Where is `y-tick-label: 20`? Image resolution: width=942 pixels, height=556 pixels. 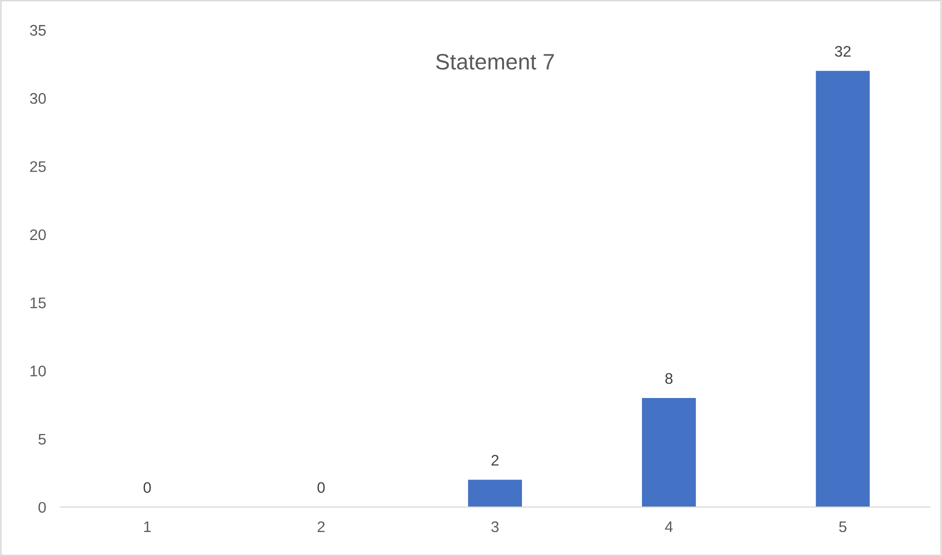 y-tick-label: 20 is located at coordinates (38, 234).